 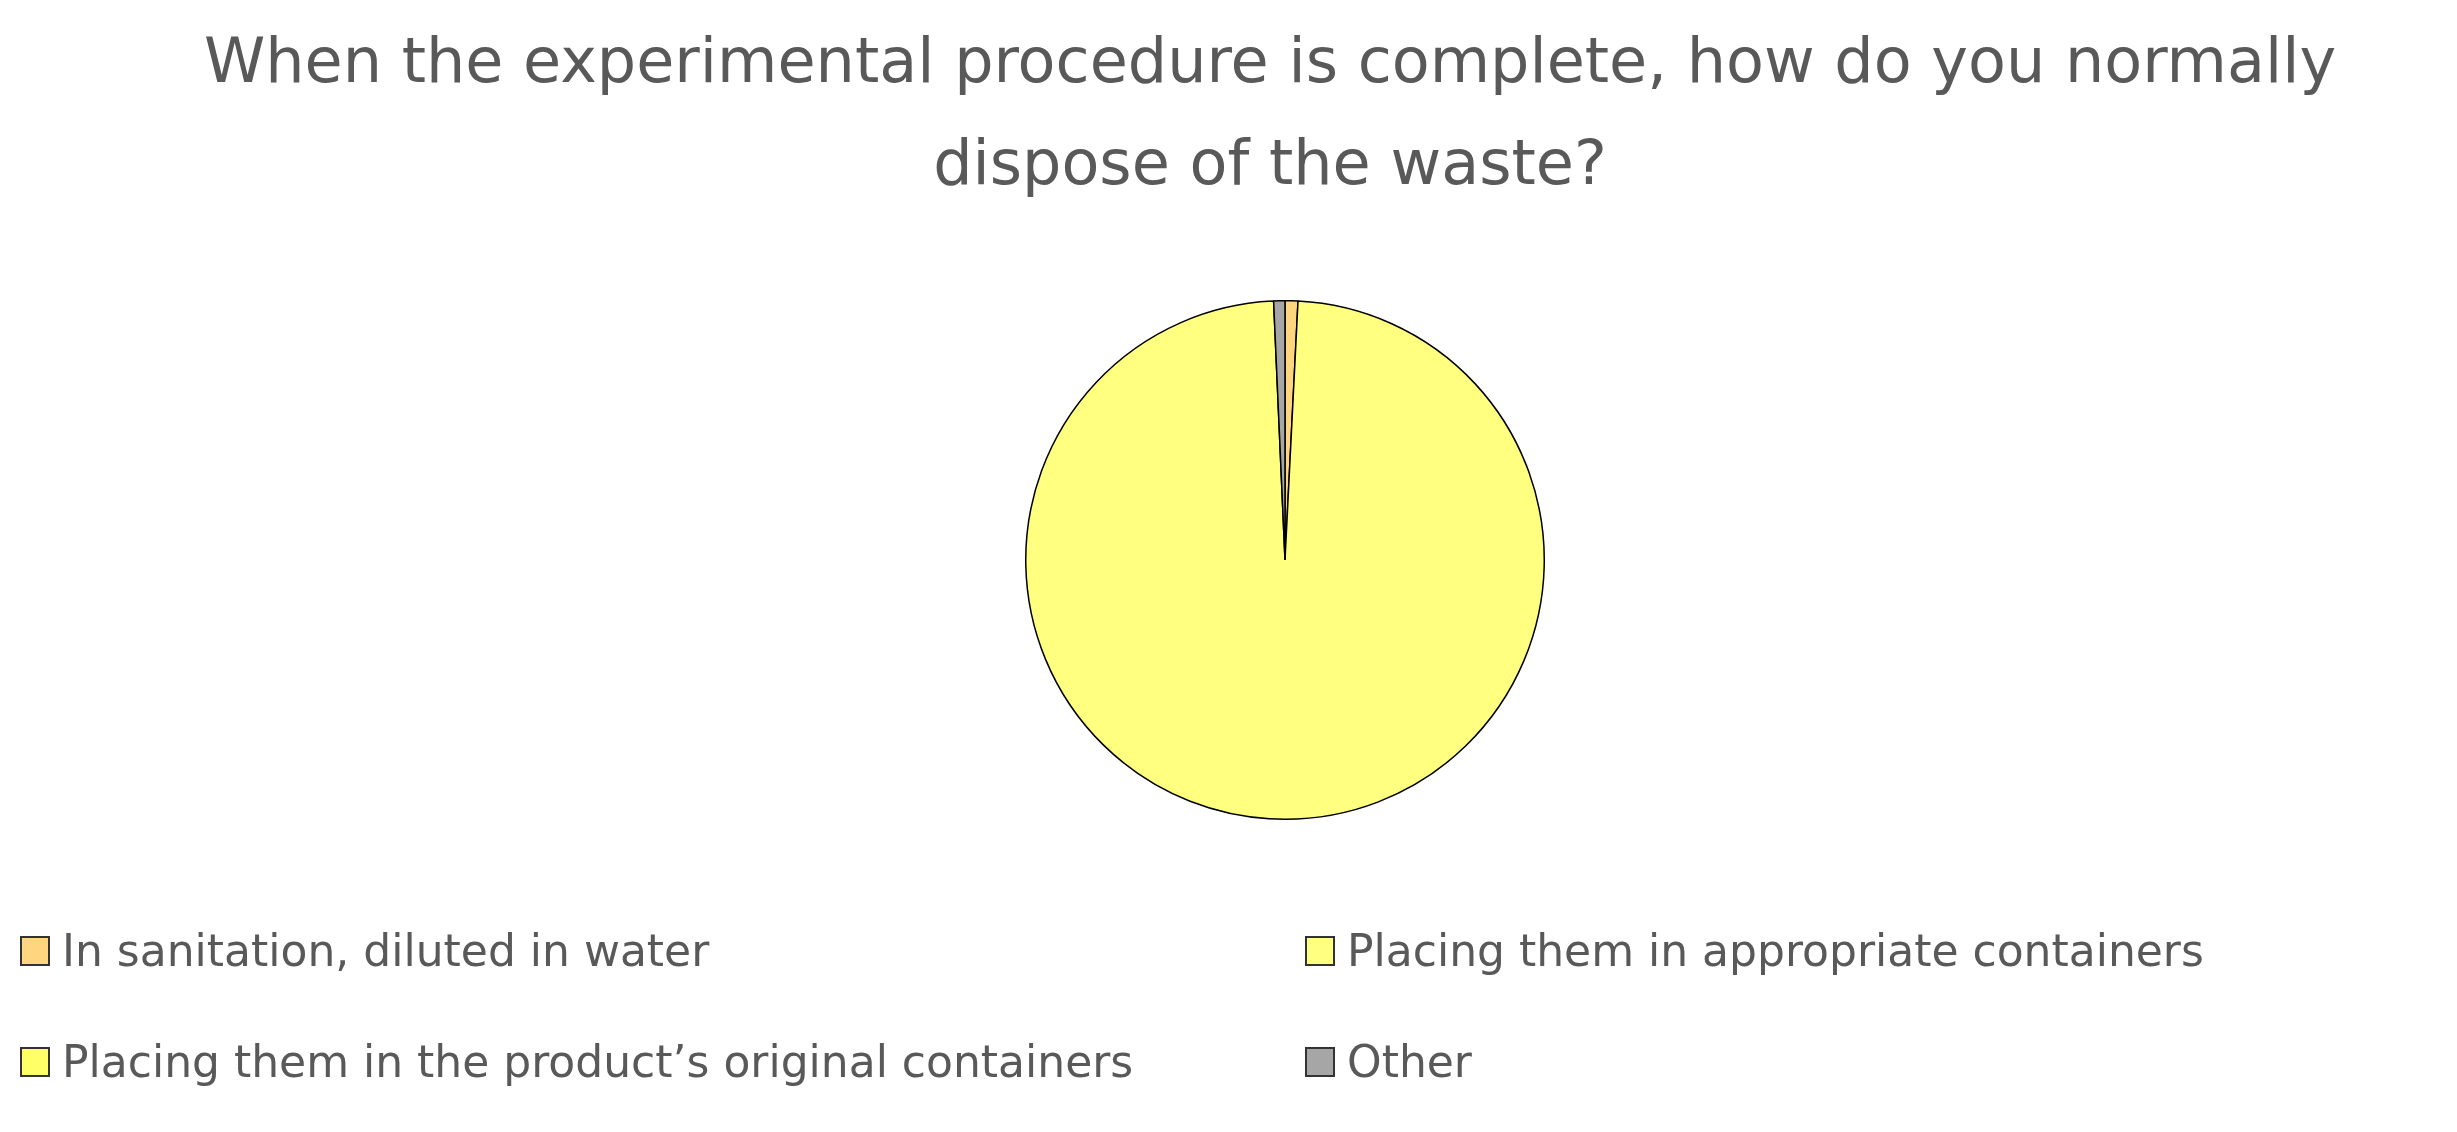 What do you see at coordinates (1270, 112) in the screenshot?
I see `chart-title: When the experimental procedure is complete, how do you normally dispose of the waste?` at bounding box center [1270, 112].